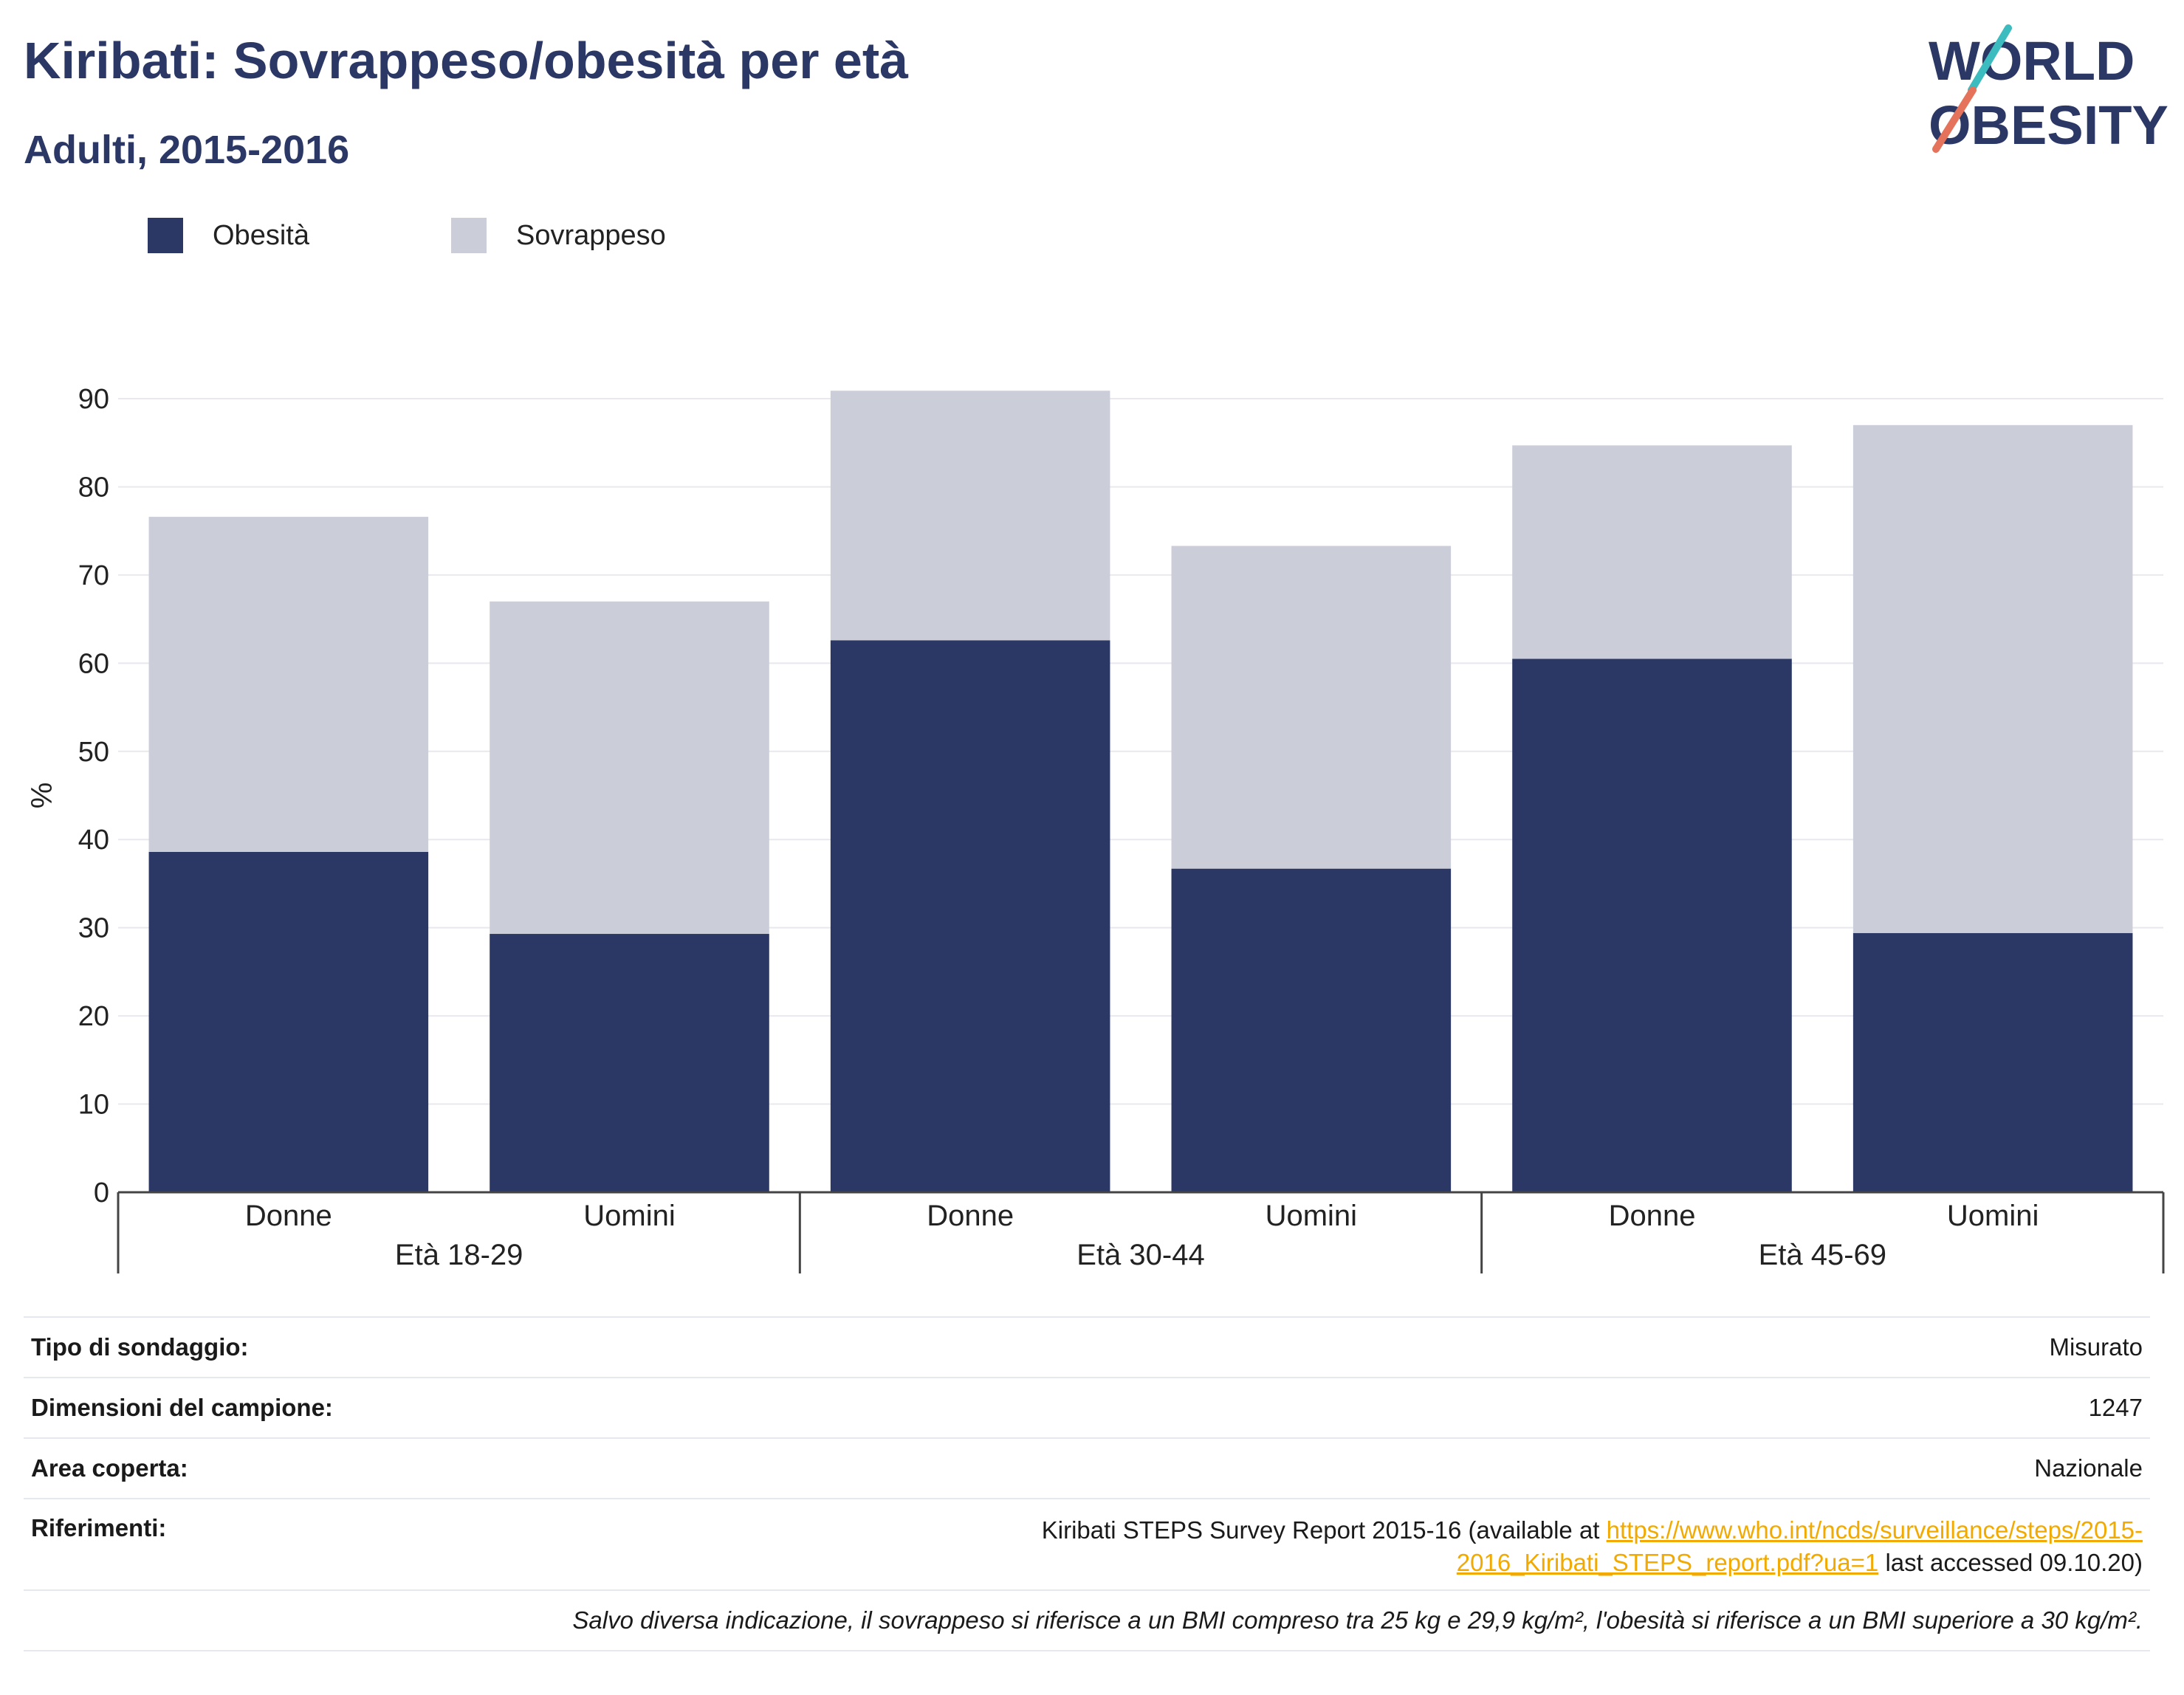  I want to click on references-link-part2: 2016_Kiribati_STEPS_report.pdf?ua=1, so click(1668, 1562).